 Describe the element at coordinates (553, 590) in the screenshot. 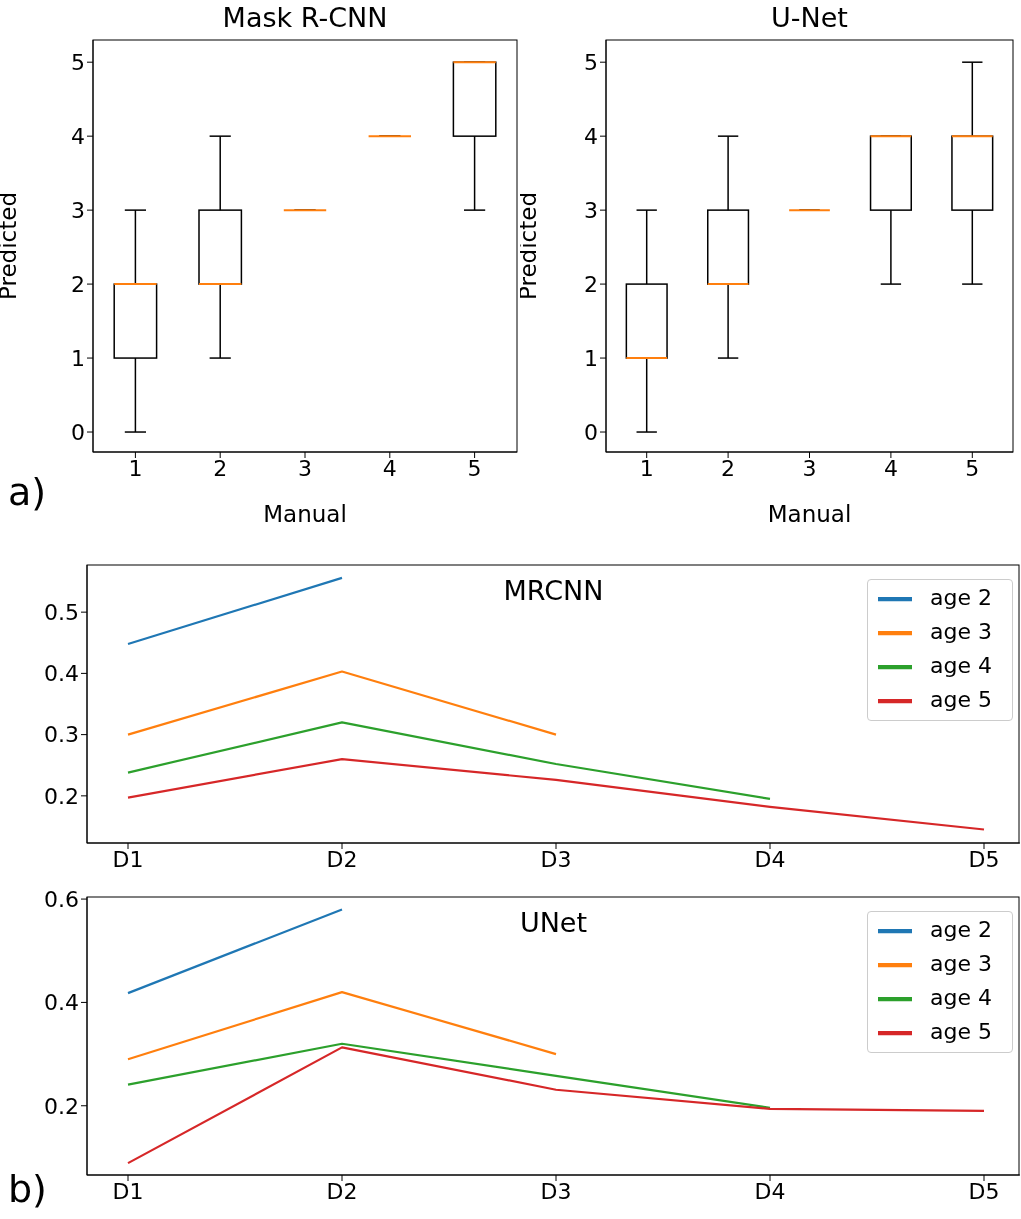

I see `chart-title: MRCNN` at that location.